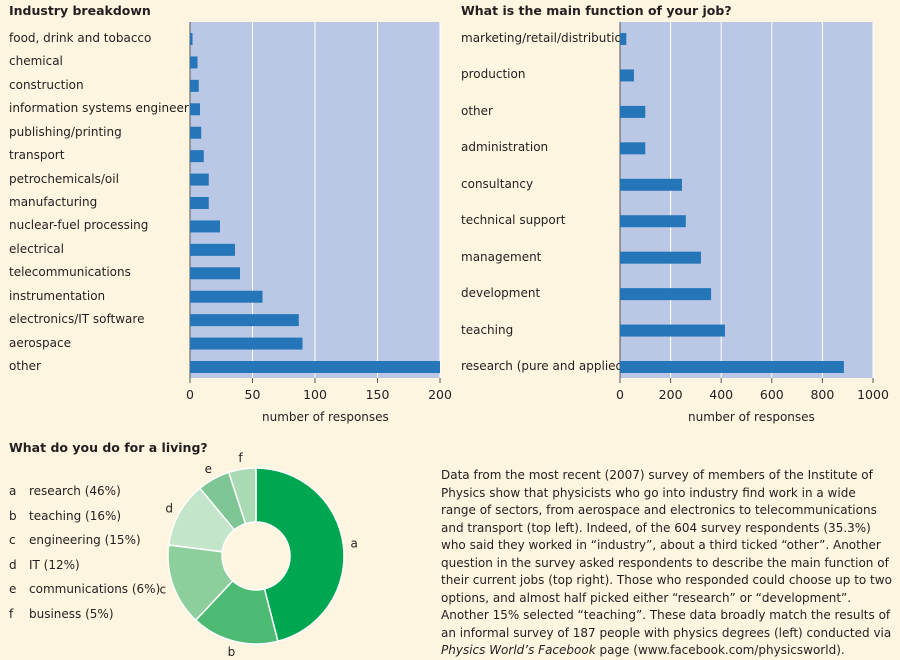 The image size is (900, 660). I want to click on c1-category-label: transport, so click(37, 155).